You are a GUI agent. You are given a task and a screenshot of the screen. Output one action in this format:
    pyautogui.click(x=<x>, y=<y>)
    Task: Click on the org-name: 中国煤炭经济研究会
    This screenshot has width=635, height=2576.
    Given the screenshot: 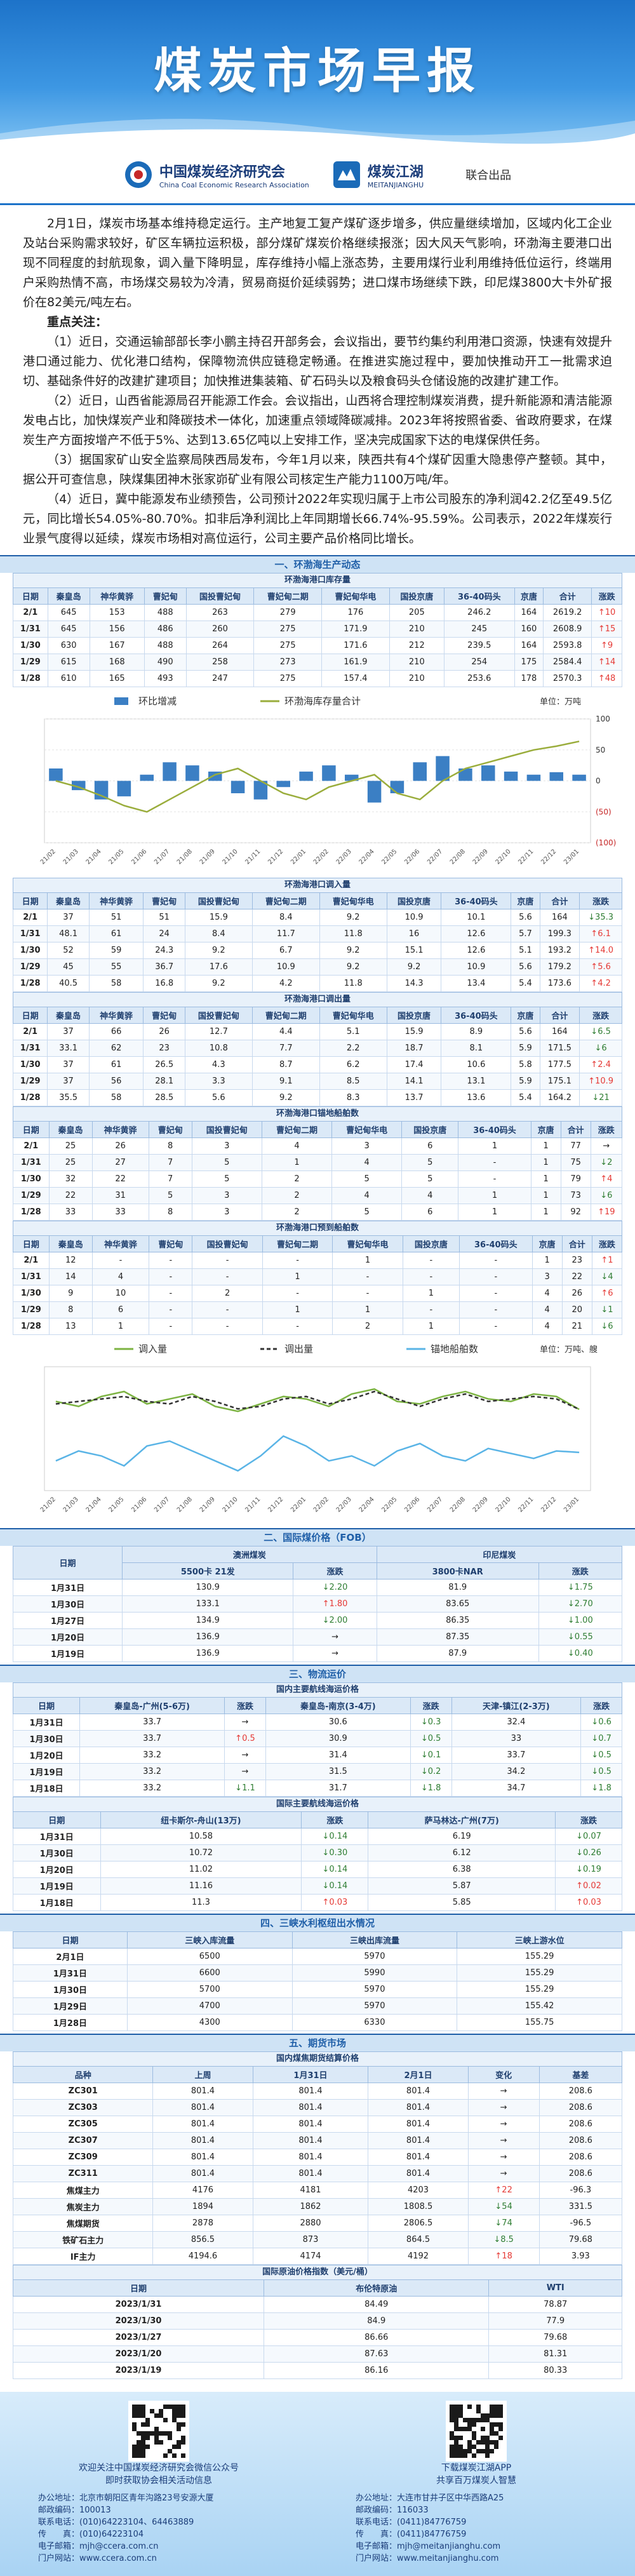 What is the action you would take?
    pyautogui.click(x=222, y=172)
    